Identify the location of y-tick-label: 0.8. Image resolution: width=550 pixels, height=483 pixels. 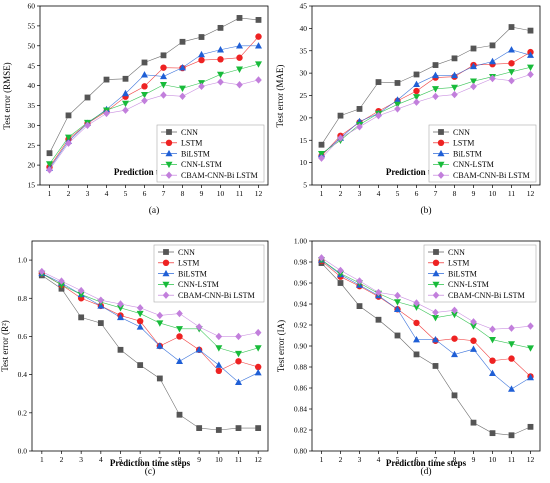
(23, 298).